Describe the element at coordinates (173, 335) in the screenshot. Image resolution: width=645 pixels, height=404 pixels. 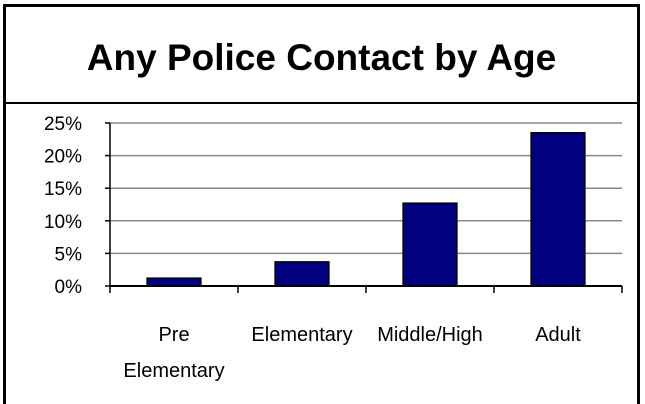
I see `category-label: Pre` at that location.